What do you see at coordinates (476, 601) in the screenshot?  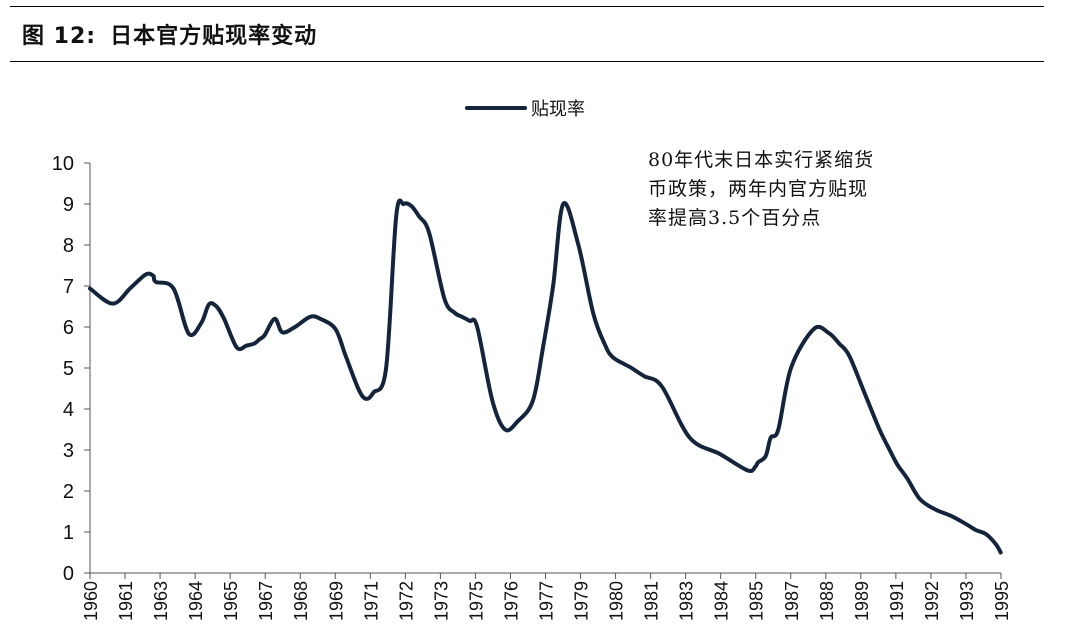 I see `x-tick-label: 1975` at bounding box center [476, 601].